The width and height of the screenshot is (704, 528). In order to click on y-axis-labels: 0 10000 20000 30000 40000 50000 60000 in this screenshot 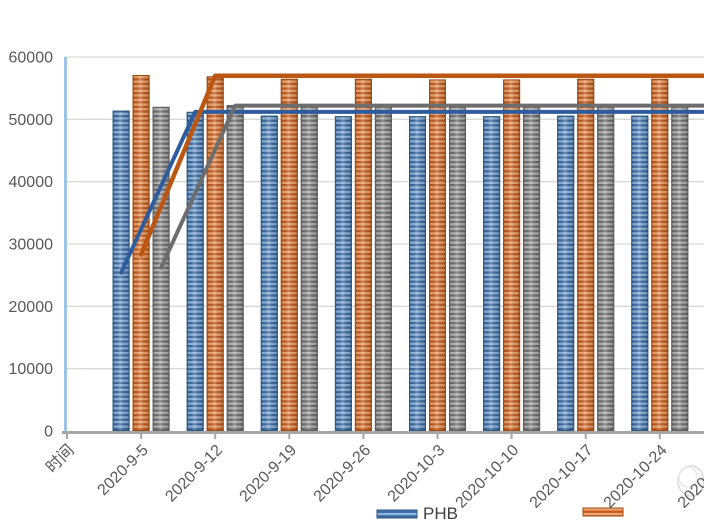, I will do `click(31, 245)`.